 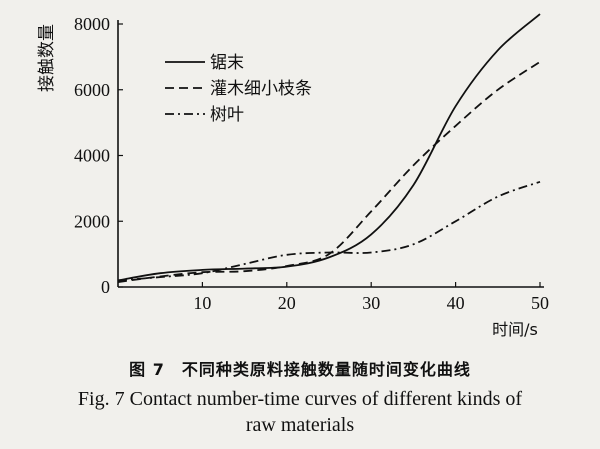 What do you see at coordinates (227, 115) in the screenshot?
I see `legend-label-3: 树叶` at bounding box center [227, 115].